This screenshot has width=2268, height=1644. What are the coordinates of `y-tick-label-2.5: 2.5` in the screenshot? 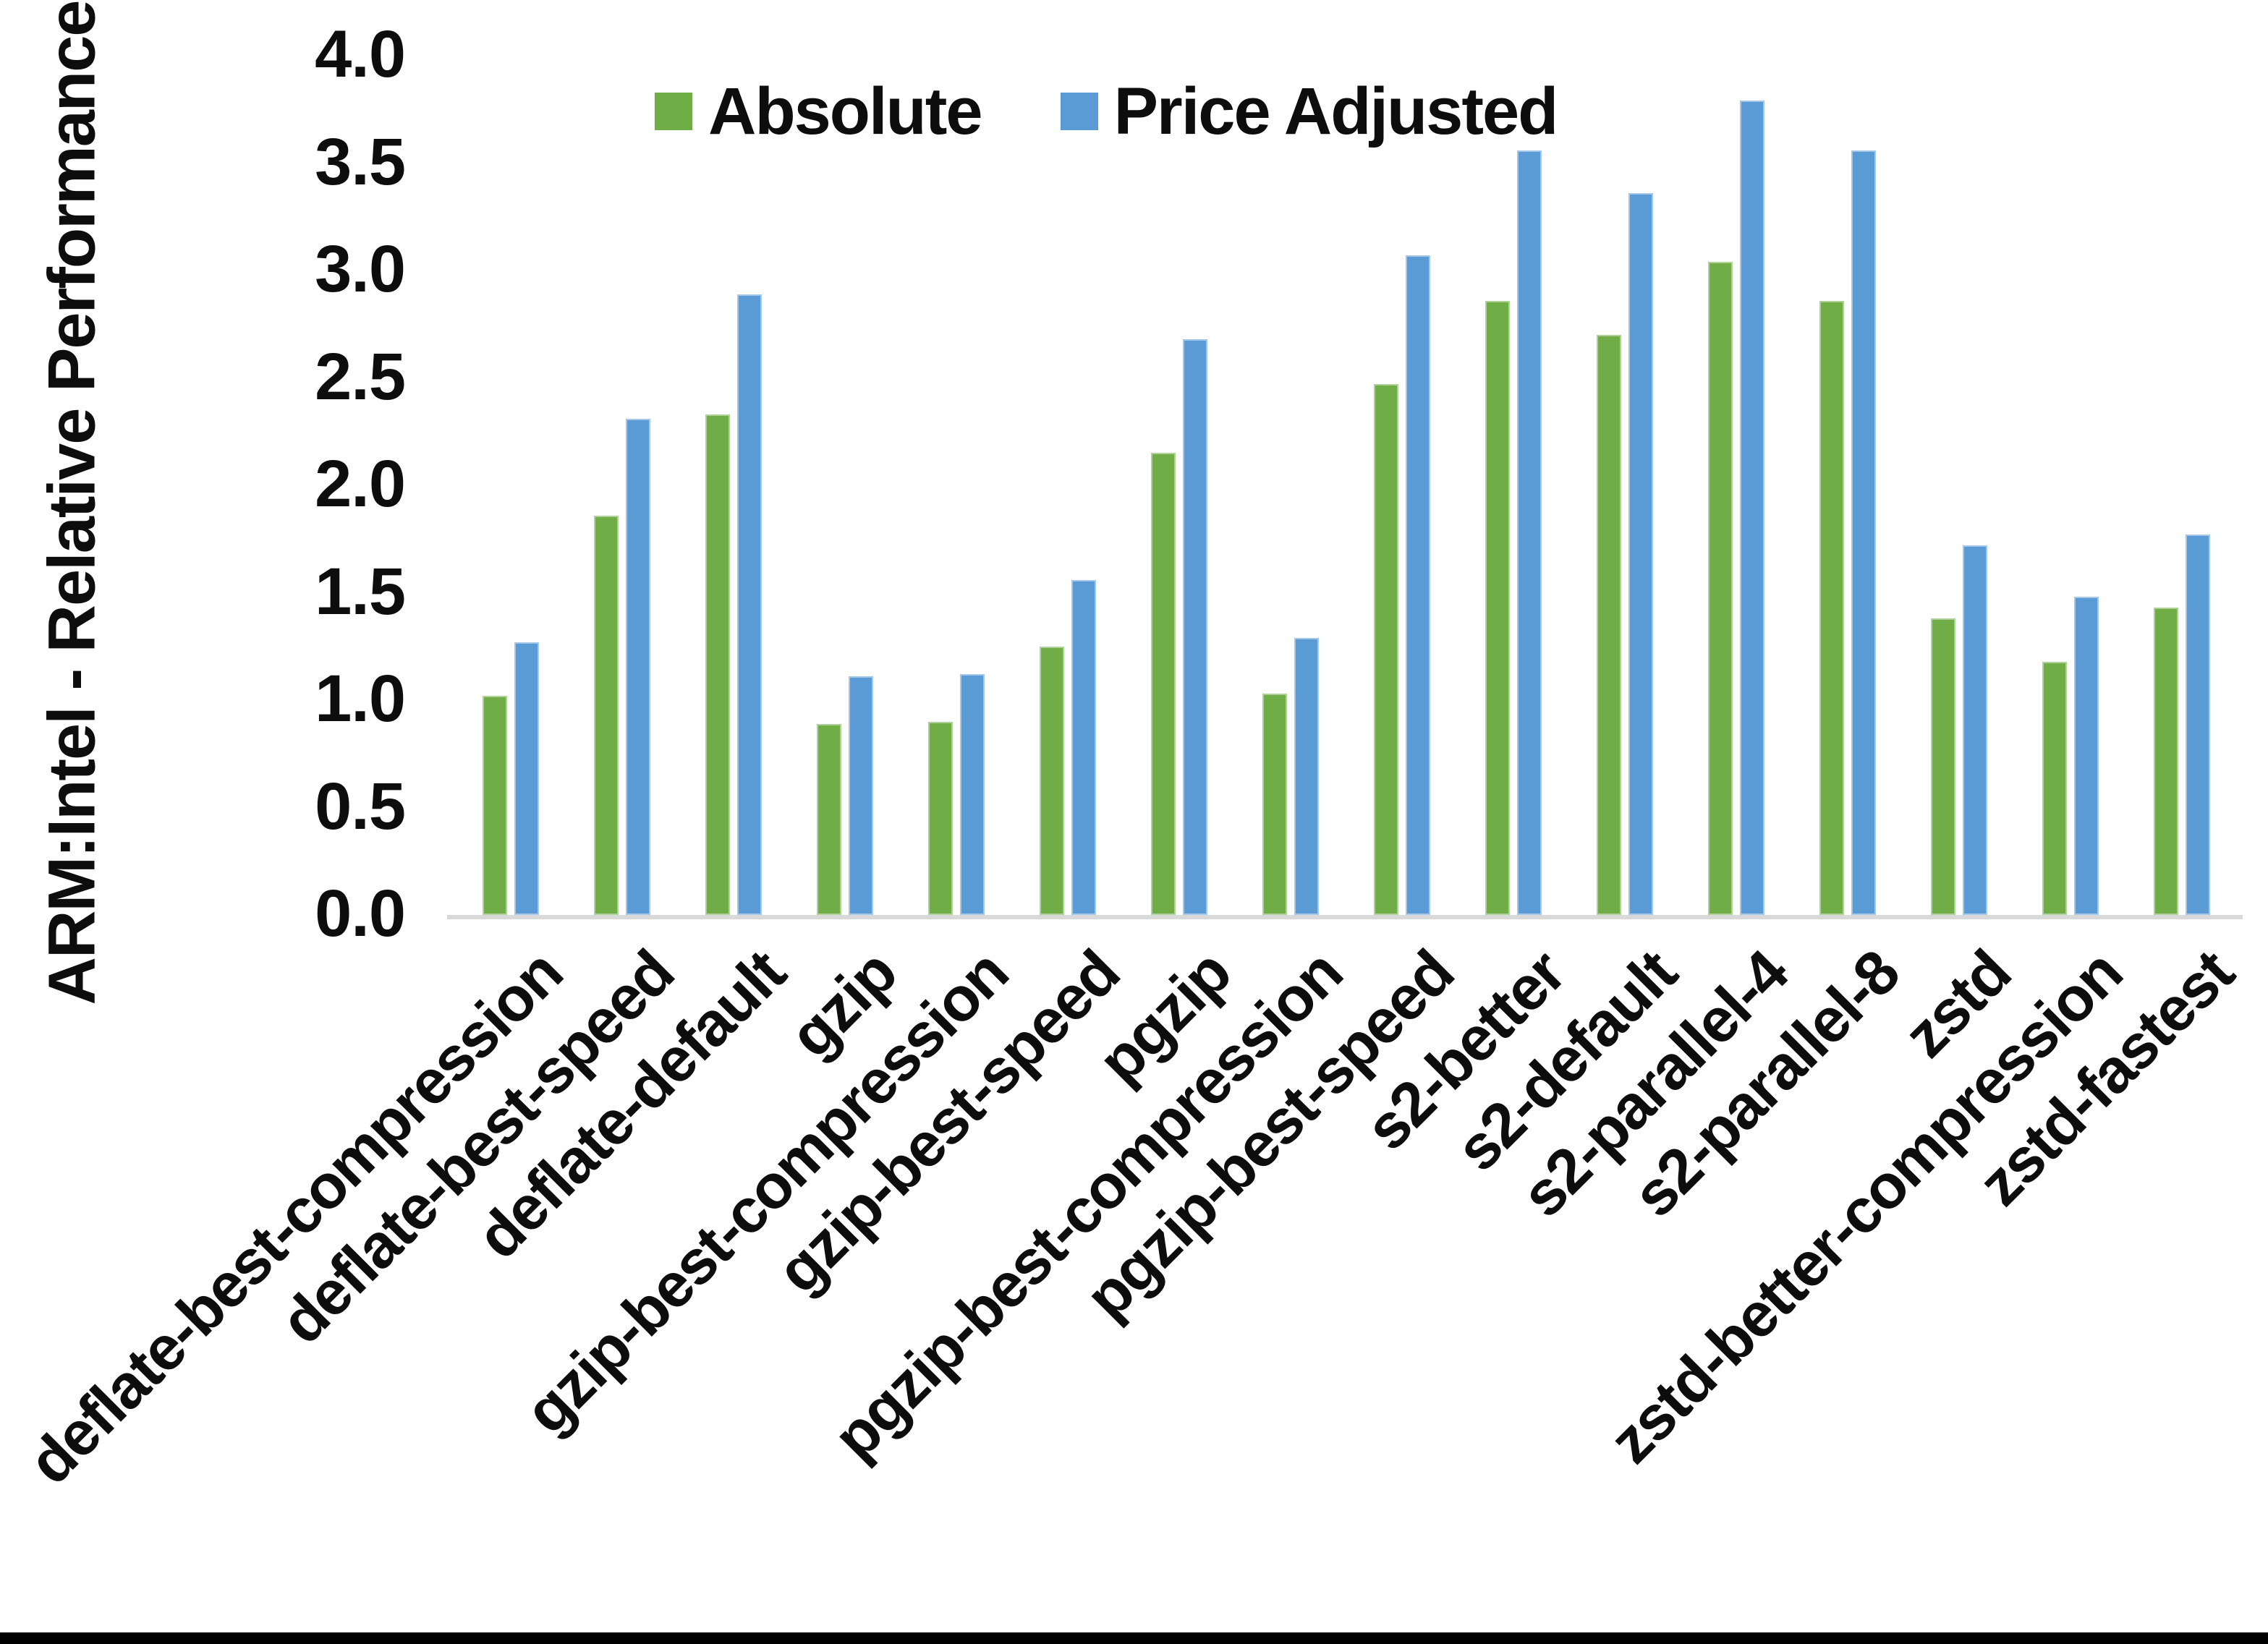 It's located at (360, 376).